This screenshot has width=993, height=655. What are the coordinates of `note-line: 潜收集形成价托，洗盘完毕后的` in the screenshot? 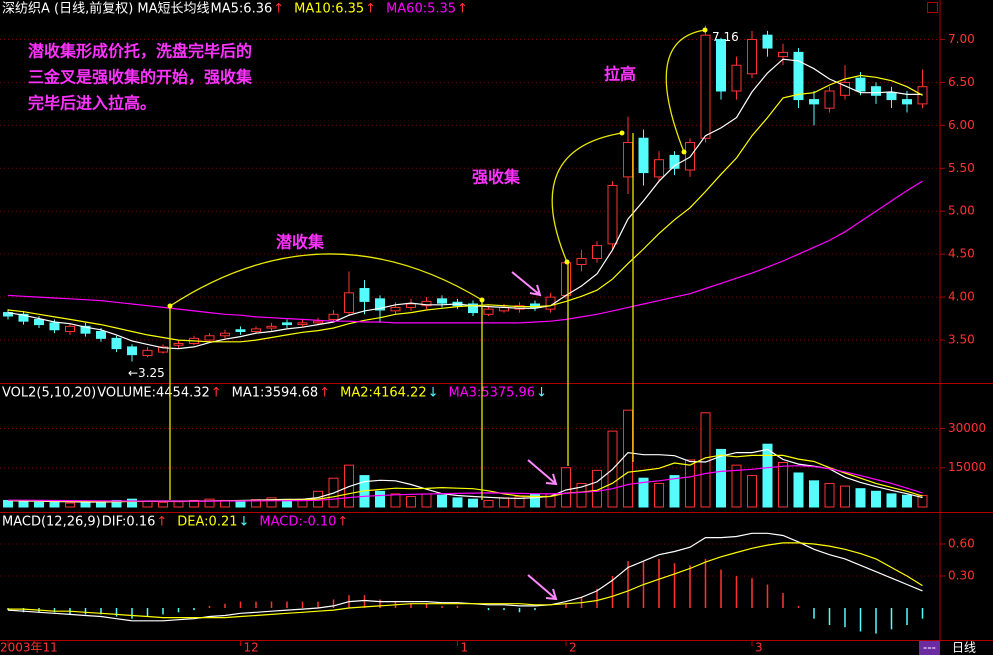 It's located at (140, 51).